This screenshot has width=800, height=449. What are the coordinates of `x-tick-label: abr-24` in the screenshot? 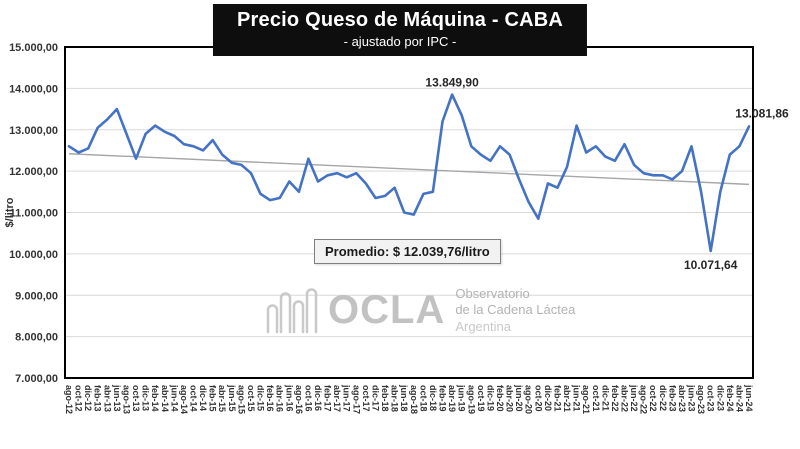 It's located at (739, 398).